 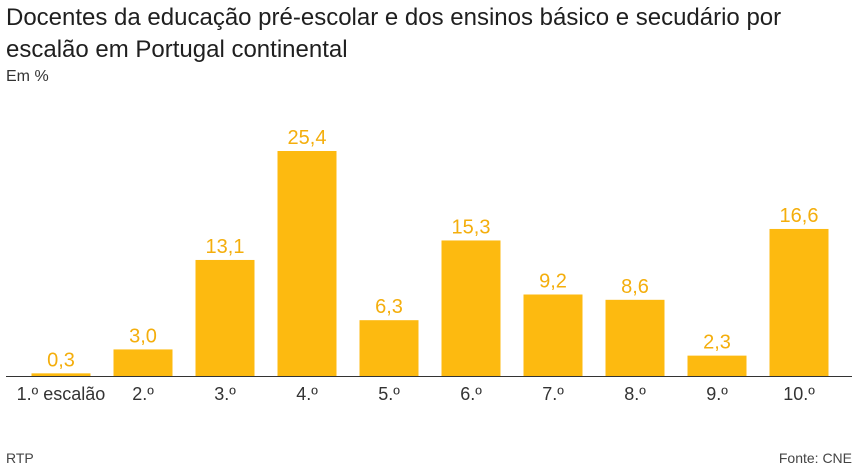 What do you see at coordinates (225, 394) in the screenshot?
I see `x-tick-label: 3.º` at bounding box center [225, 394].